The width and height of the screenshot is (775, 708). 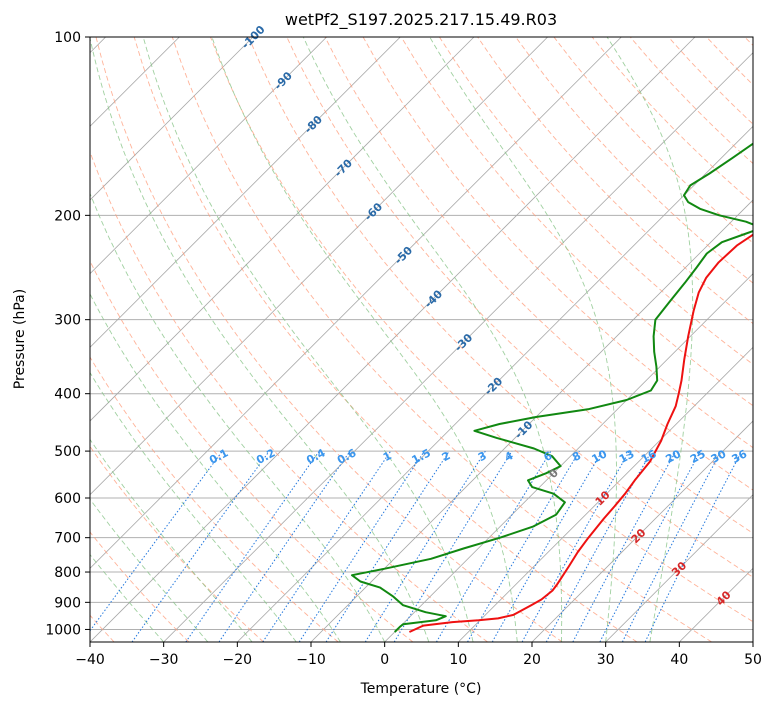 I want to click on x-tick-label: 40, so click(x=679, y=660).